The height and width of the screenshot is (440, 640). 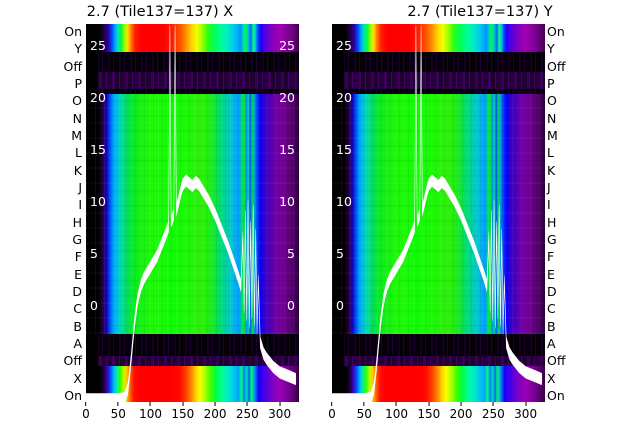 I want to click on ytick-right-5: 5, so click(x=291, y=253).